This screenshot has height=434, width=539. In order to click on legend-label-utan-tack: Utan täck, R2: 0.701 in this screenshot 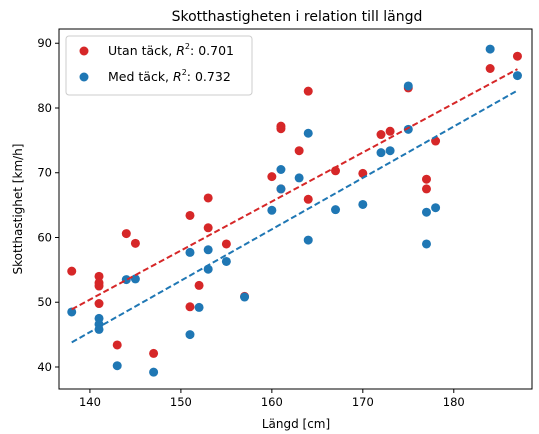, I will do `click(171, 50)`.